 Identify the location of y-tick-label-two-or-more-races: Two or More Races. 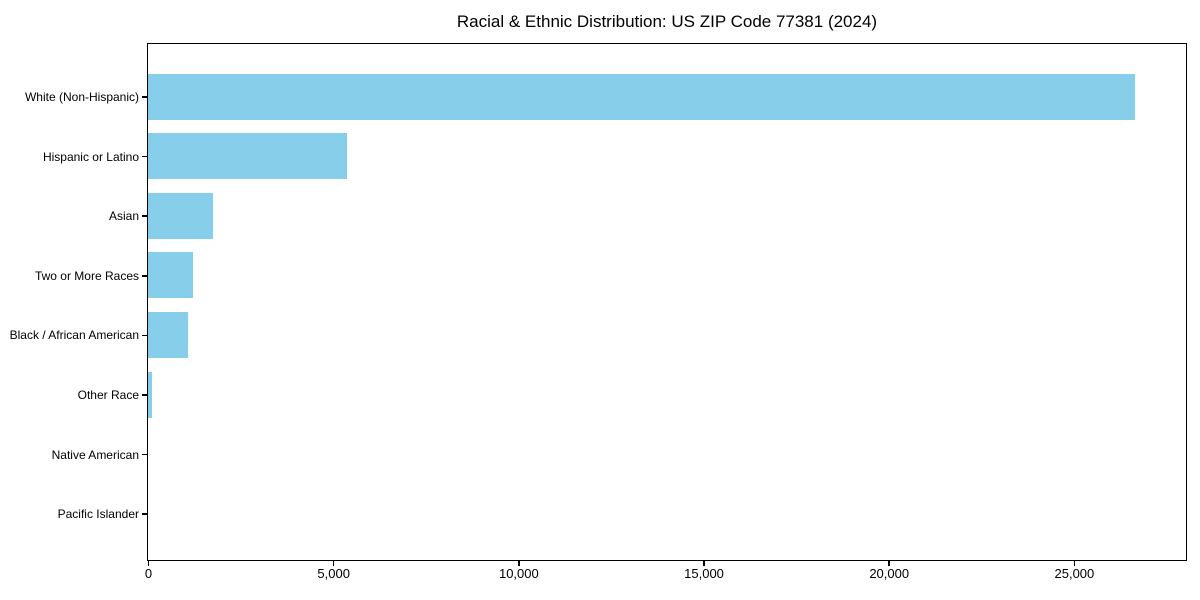
(86, 275).